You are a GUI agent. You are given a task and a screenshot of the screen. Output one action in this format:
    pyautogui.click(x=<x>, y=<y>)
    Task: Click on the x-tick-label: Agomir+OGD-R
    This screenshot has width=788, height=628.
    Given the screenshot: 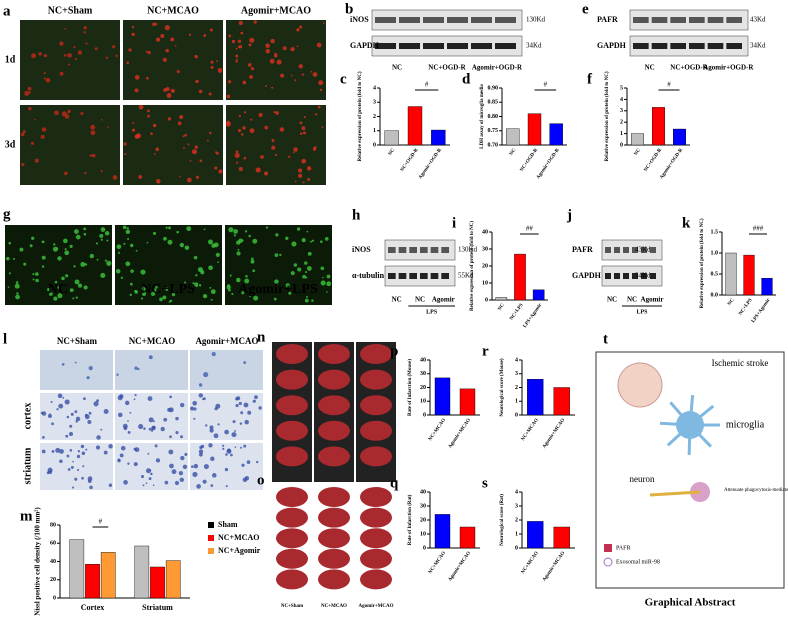 What is the action you would take?
    pyautogui.click(x=430, y=164)
    